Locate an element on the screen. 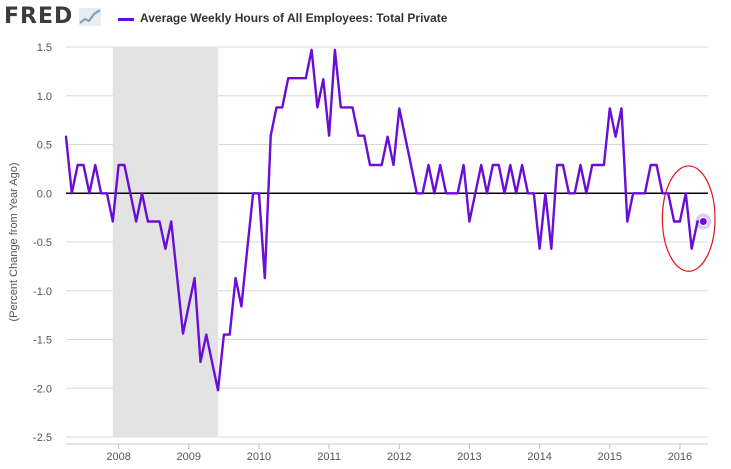 This screenshot has height=469, width=731. trend-line-icon is located at coordinates (90, 17).